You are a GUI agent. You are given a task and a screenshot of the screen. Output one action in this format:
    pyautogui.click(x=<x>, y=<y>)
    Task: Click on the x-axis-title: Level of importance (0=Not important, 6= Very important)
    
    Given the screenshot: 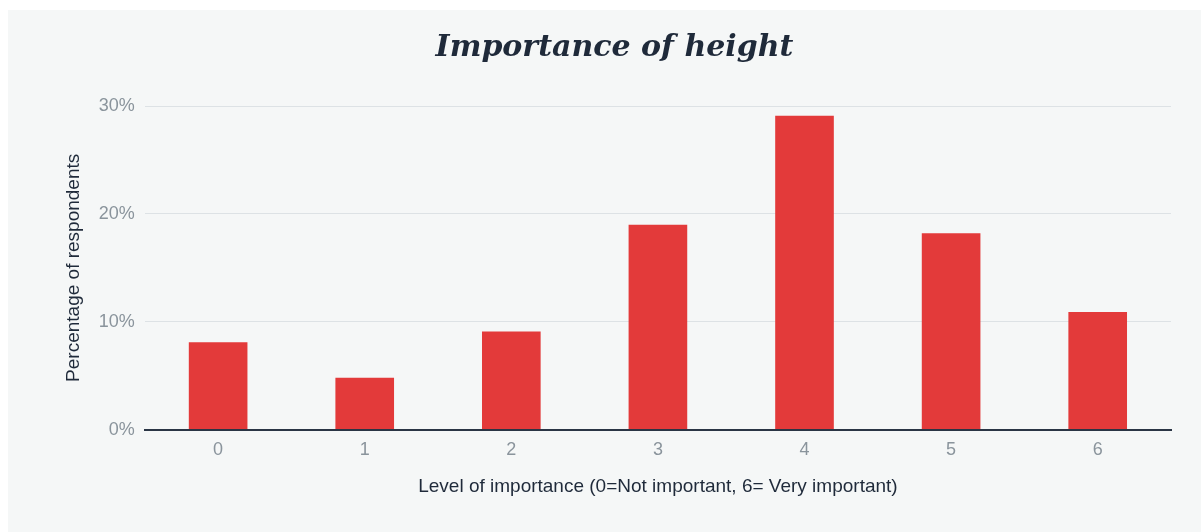 What is the action you would take?
    pyautogui.click(x=658, y=485)
    